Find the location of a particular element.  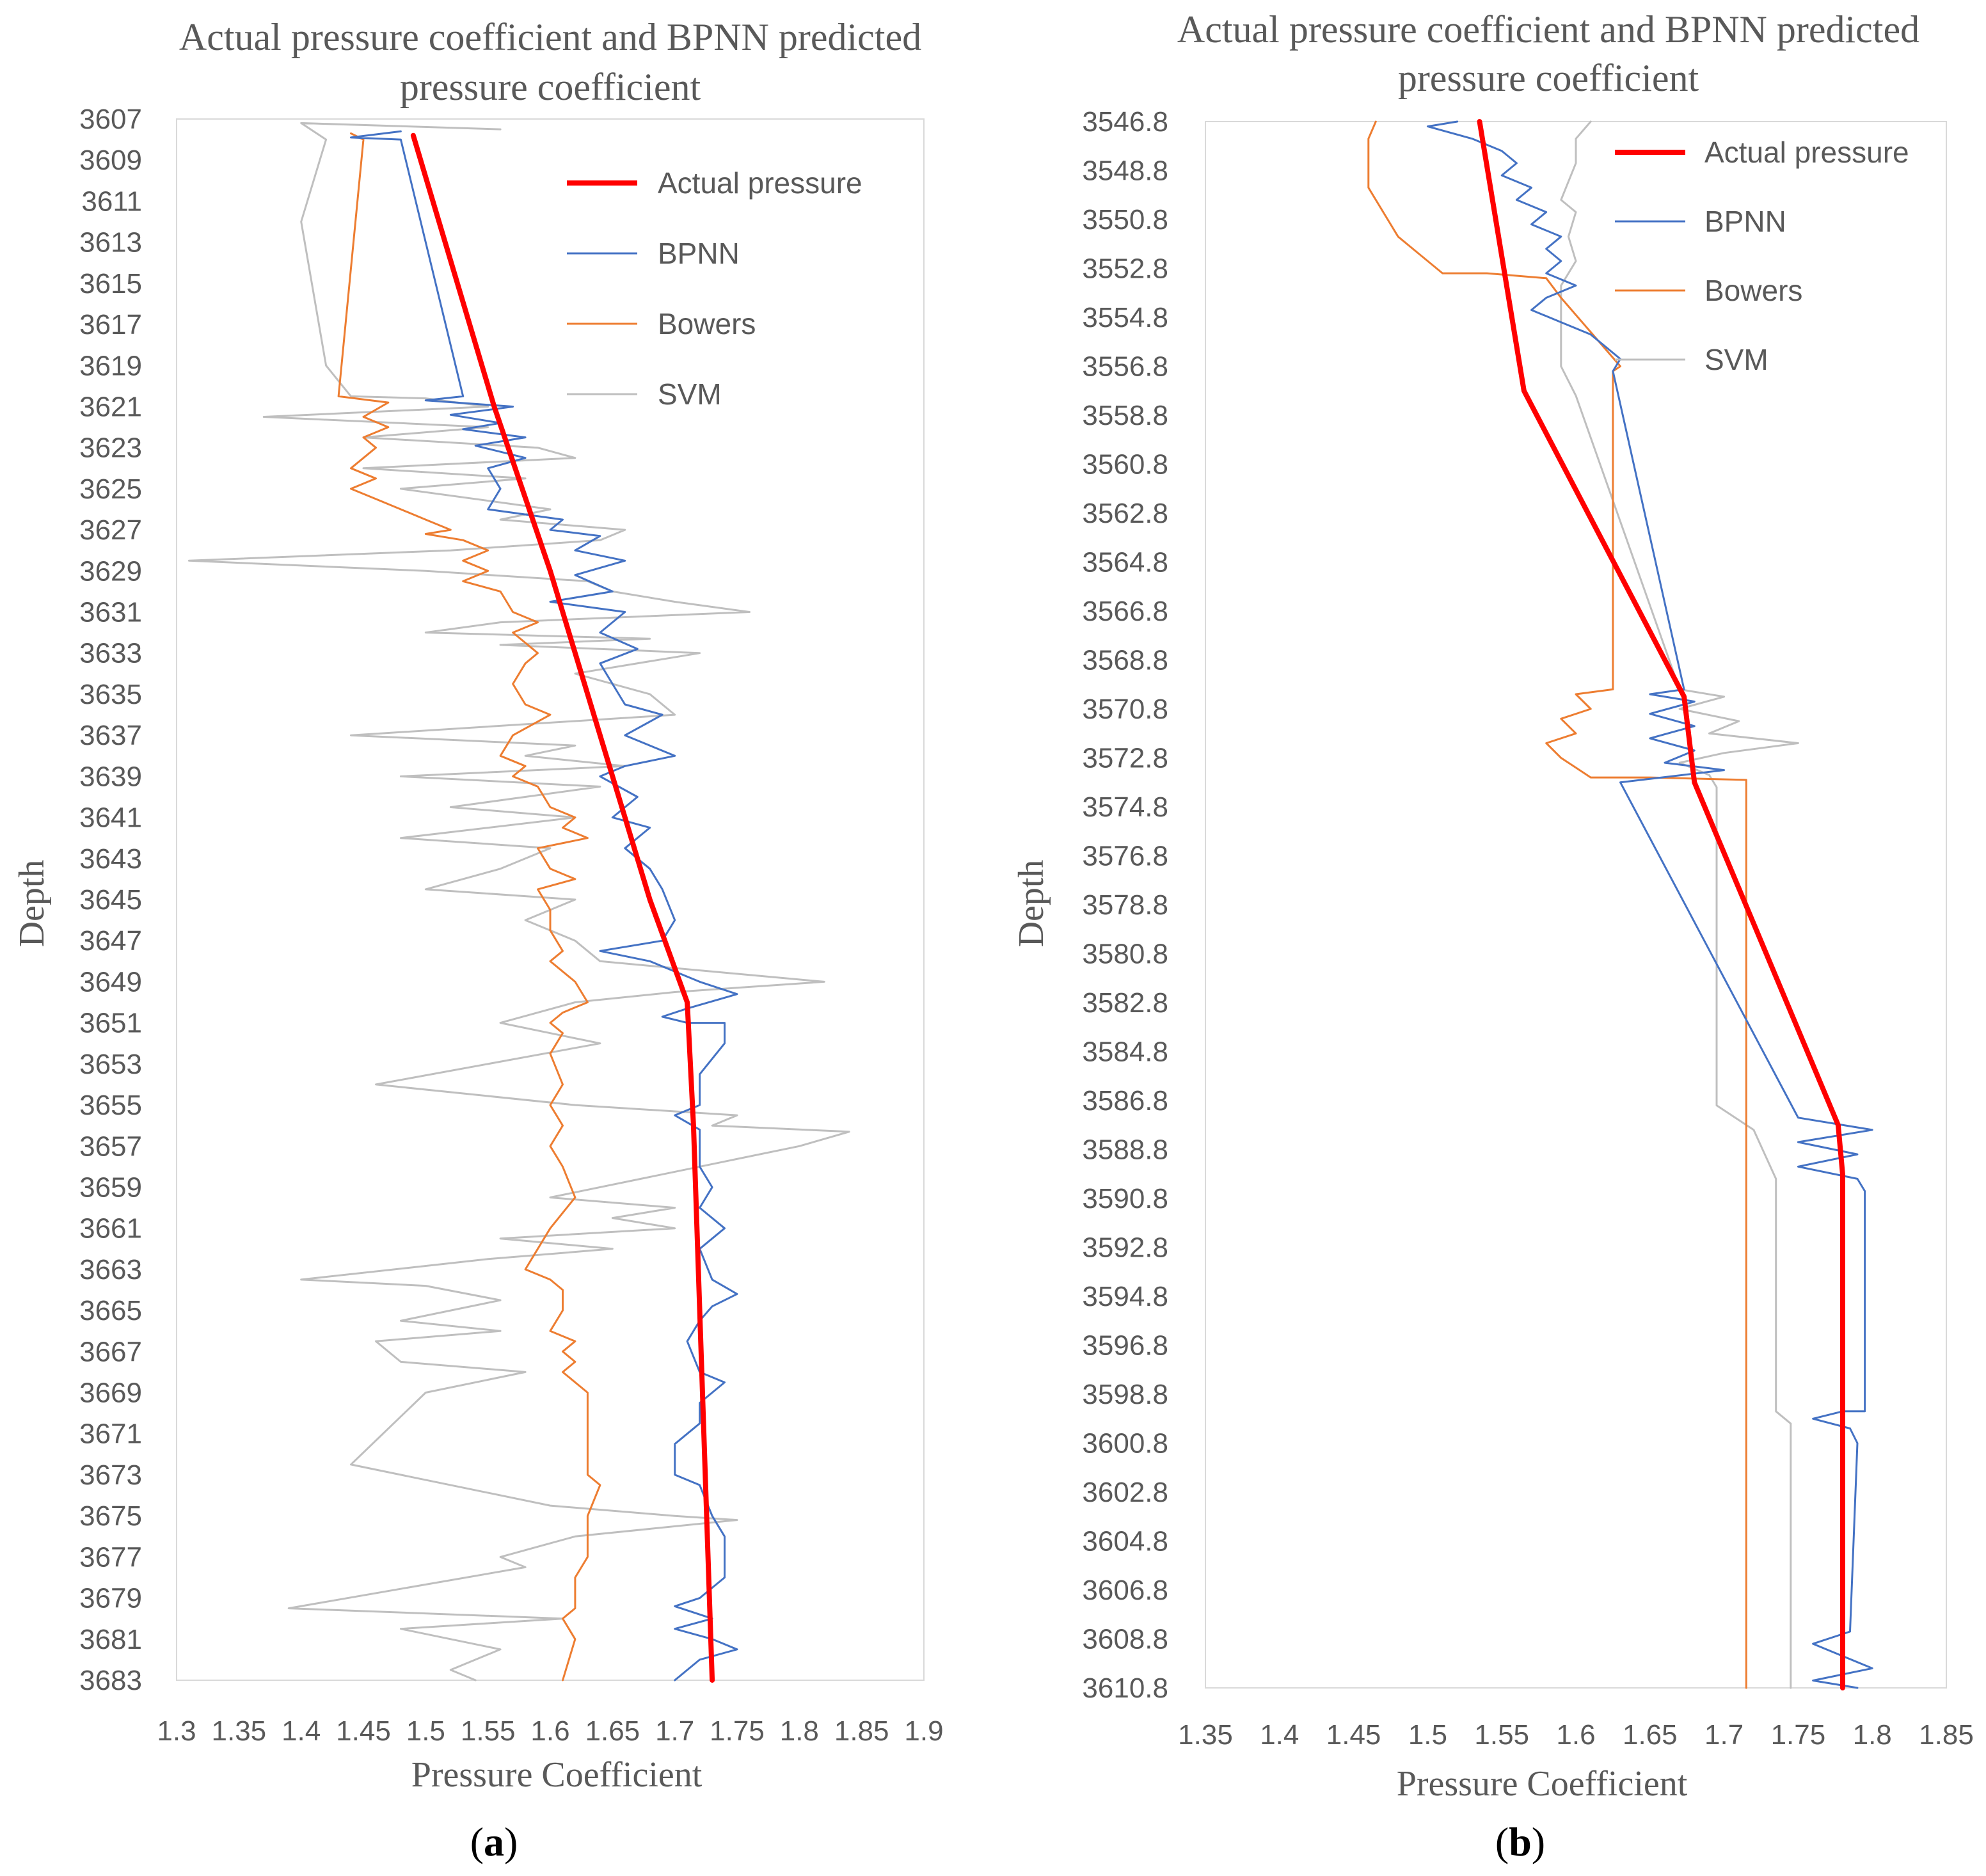

chart-b-x-tick-label: 1.5 is located at coordinates (1427, 1735).